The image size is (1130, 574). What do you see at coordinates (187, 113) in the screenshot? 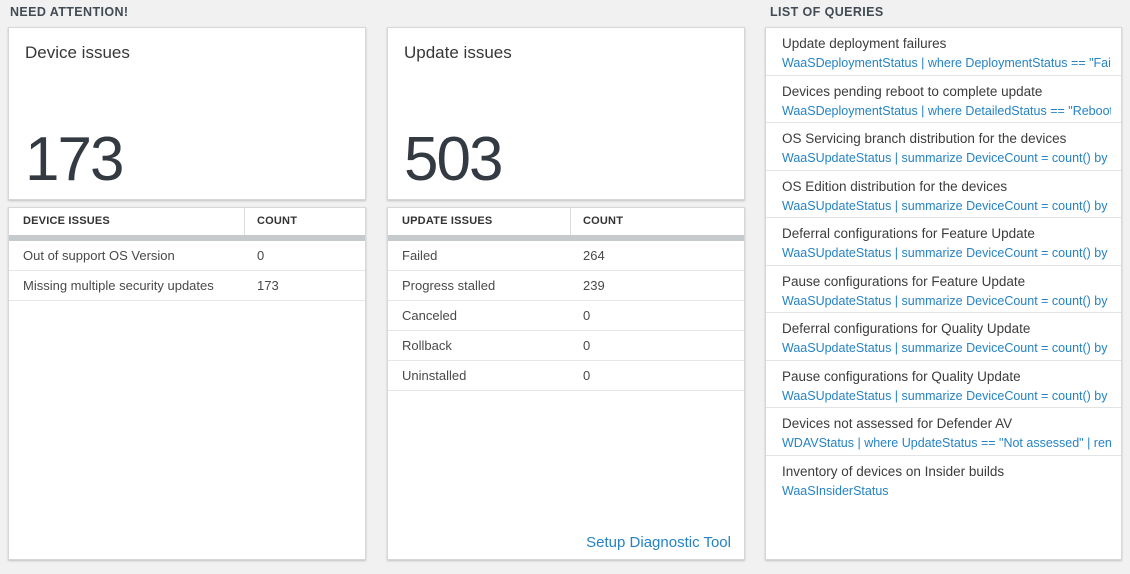
I see `device-issues-card: Device issues 173` at bounding box center [187, 113].